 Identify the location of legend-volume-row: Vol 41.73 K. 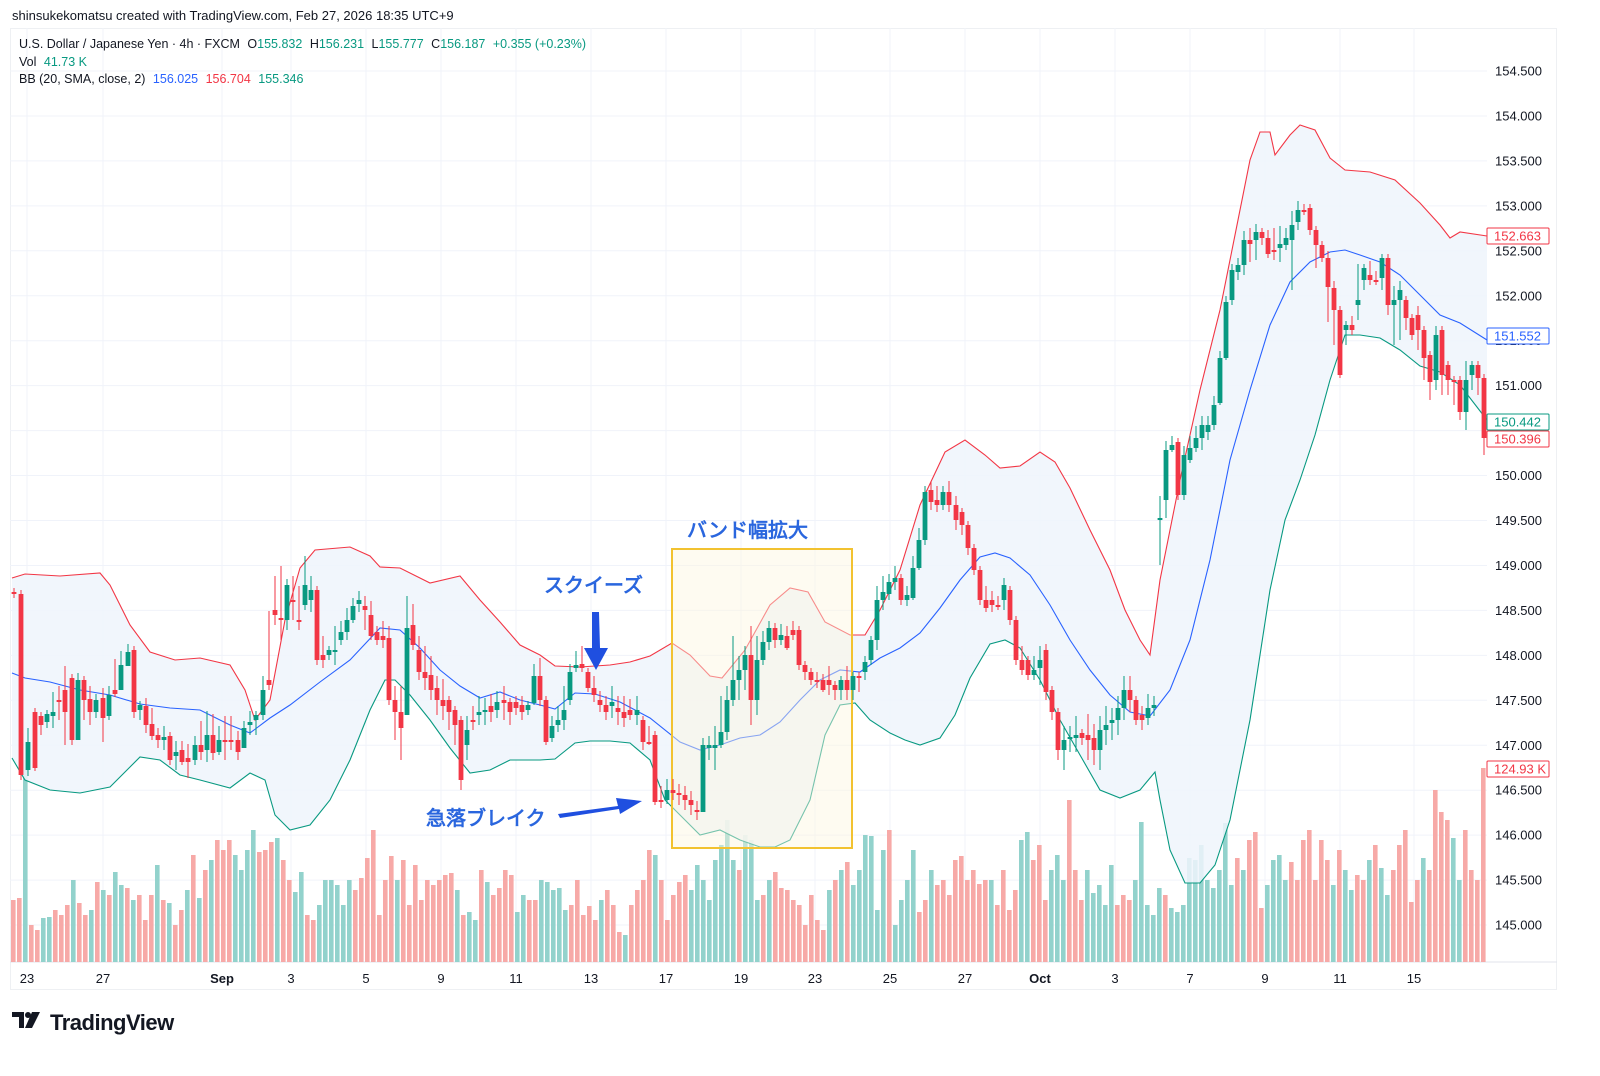
(304, 63).